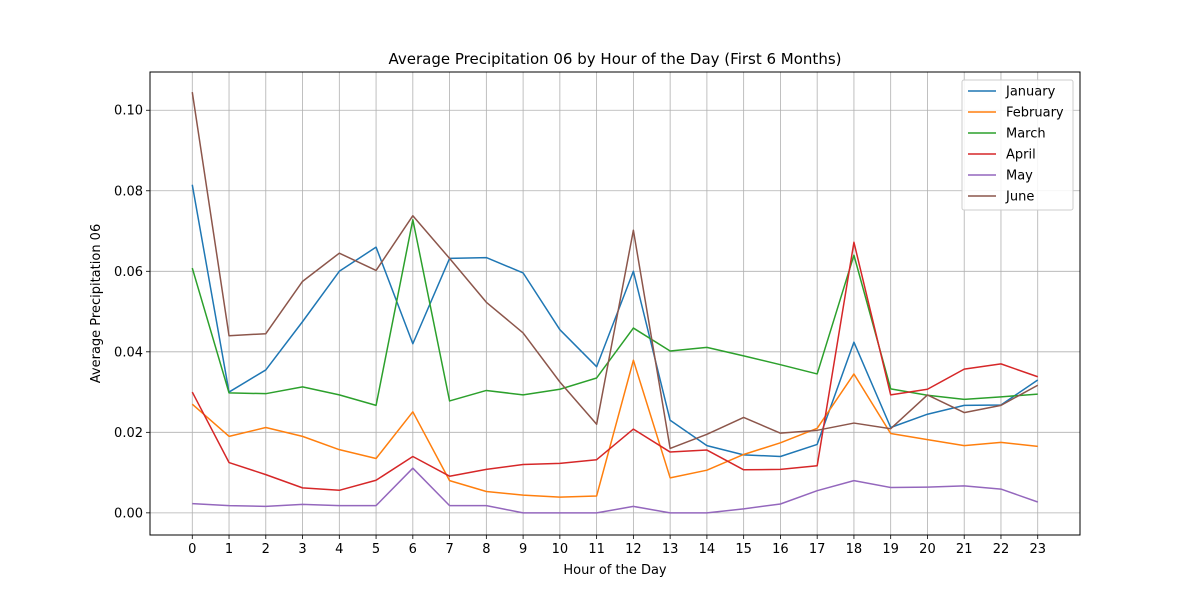 The image size is (1200, 600). Describe the element at coordinates (128, 191) in the screenshot. I see `y-tick-label: 0.08` at that location.